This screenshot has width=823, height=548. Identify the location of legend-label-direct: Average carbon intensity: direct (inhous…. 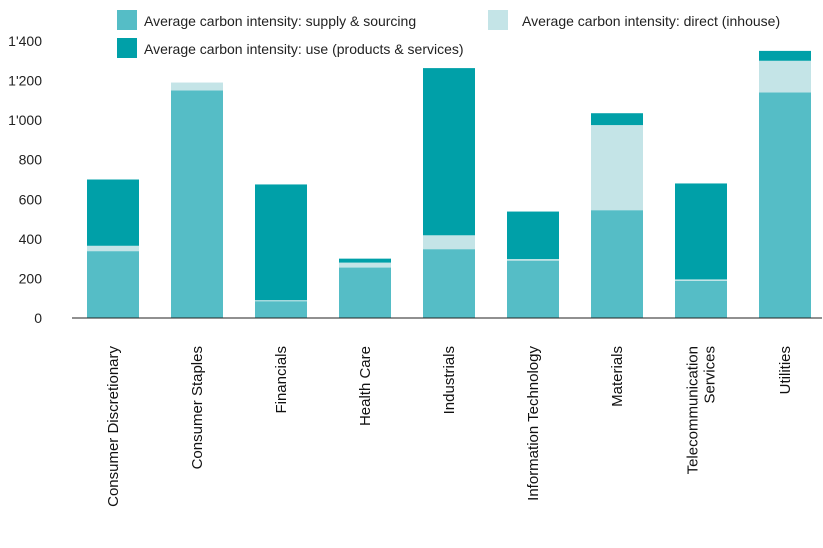
(651, 21).